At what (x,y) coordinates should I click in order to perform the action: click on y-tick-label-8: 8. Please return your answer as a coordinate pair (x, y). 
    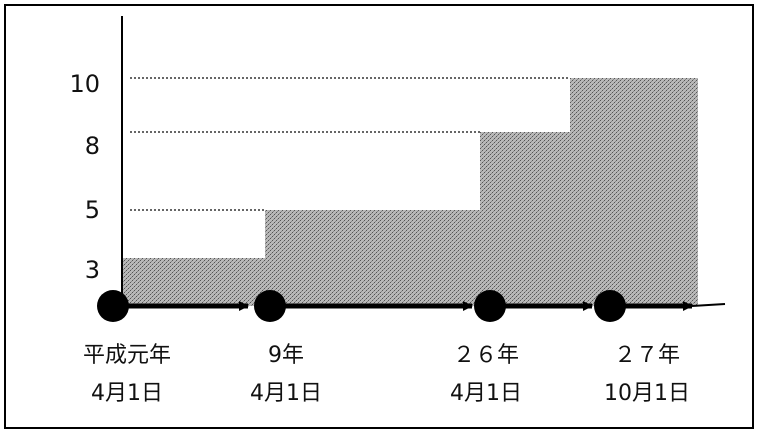
    Looking at the image, I should click on (92, 146).